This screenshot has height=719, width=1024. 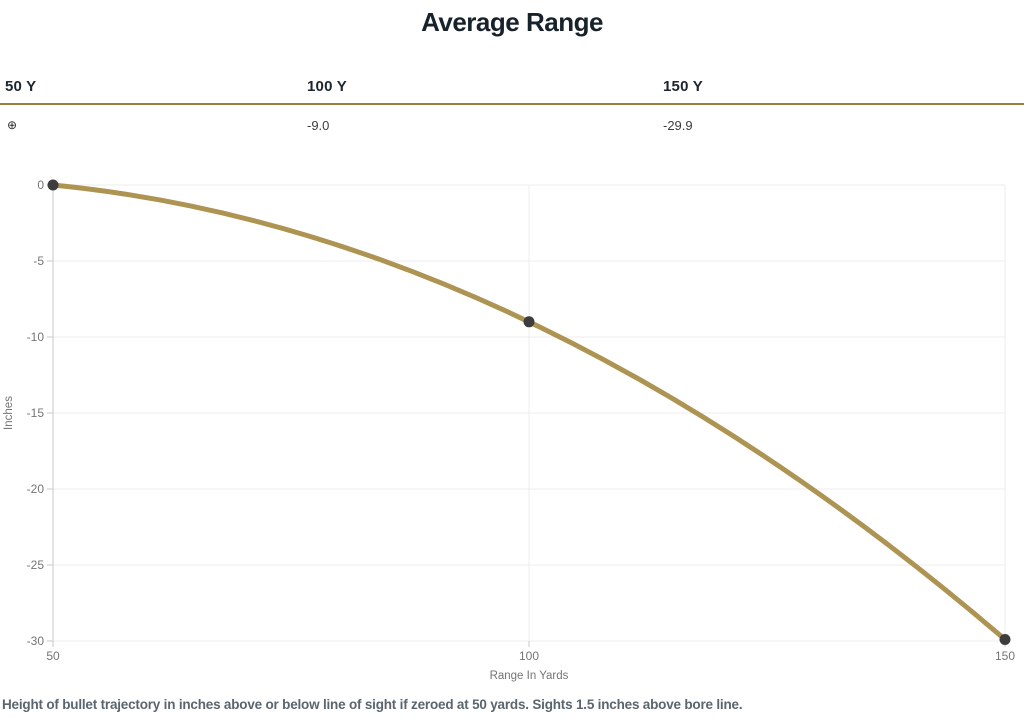 I want to click on drop-value-100y: -9.0, so click(x=318, y=125).